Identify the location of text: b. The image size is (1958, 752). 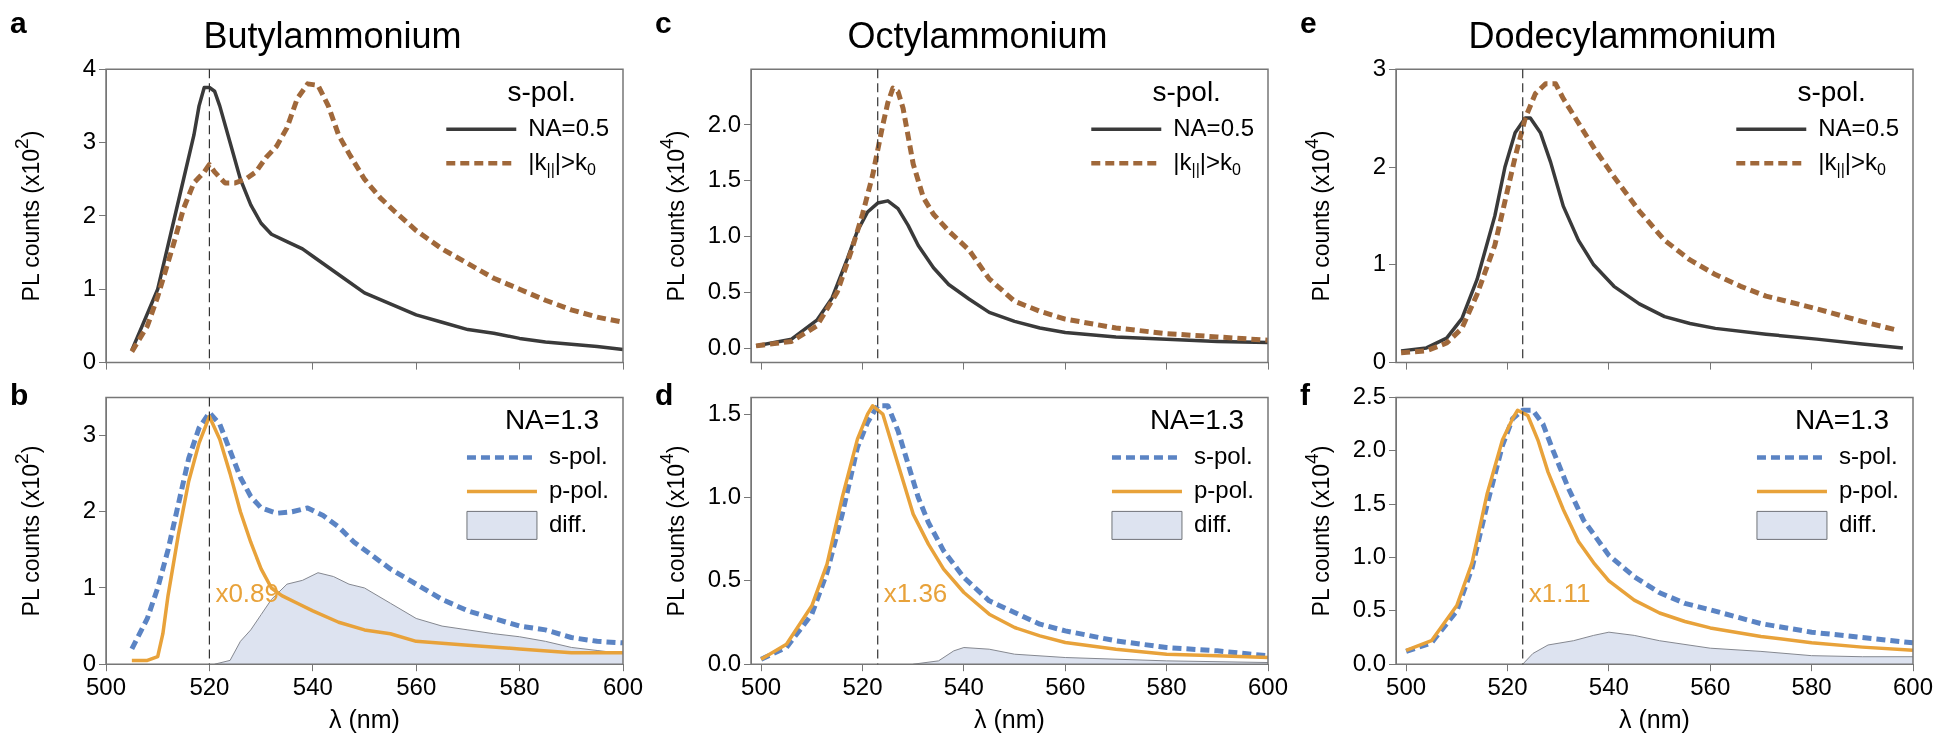
(19, 395).